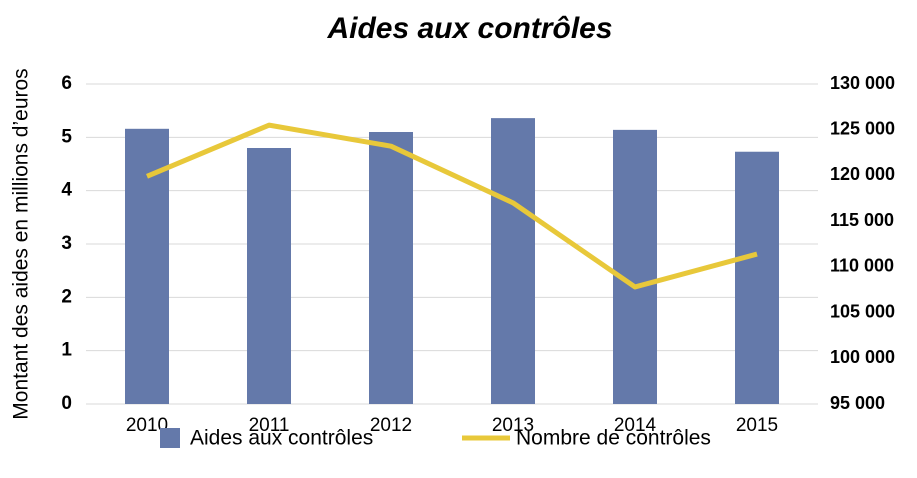 The height and width of the screenshot is (478, 917). What do you see at coordinates (857, 403) in the screenshot?
I see `y2-tick-label: 95 000` at bounding box center [857, 403].